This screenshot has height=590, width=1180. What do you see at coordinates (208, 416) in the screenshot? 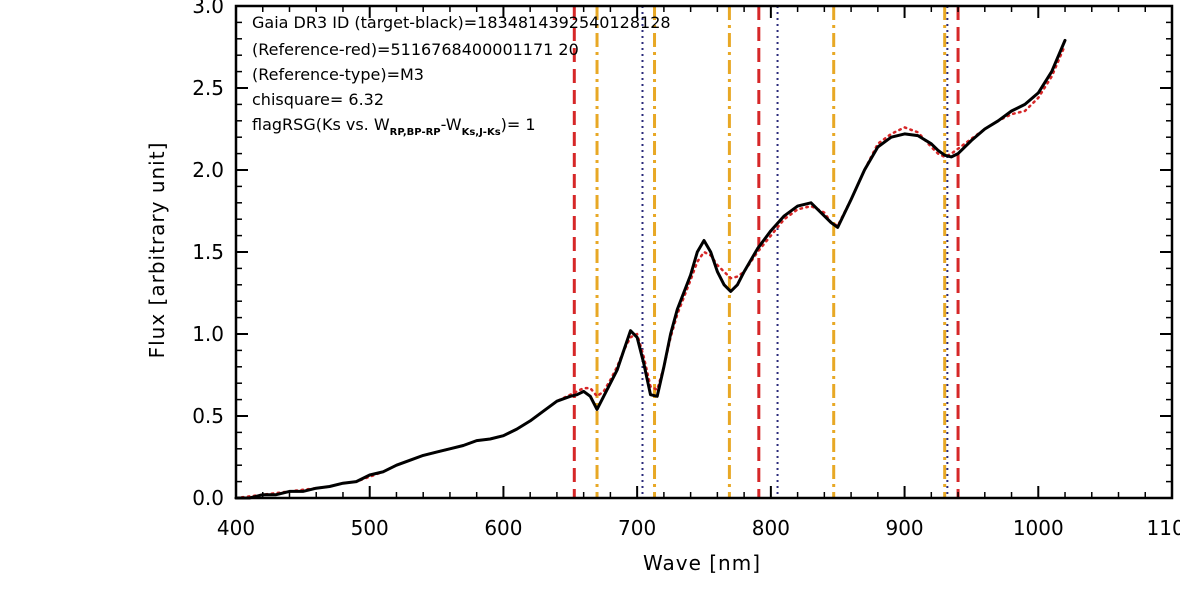
I see `y-tick-label-1: 0.5` at bounding box center [208, 416].